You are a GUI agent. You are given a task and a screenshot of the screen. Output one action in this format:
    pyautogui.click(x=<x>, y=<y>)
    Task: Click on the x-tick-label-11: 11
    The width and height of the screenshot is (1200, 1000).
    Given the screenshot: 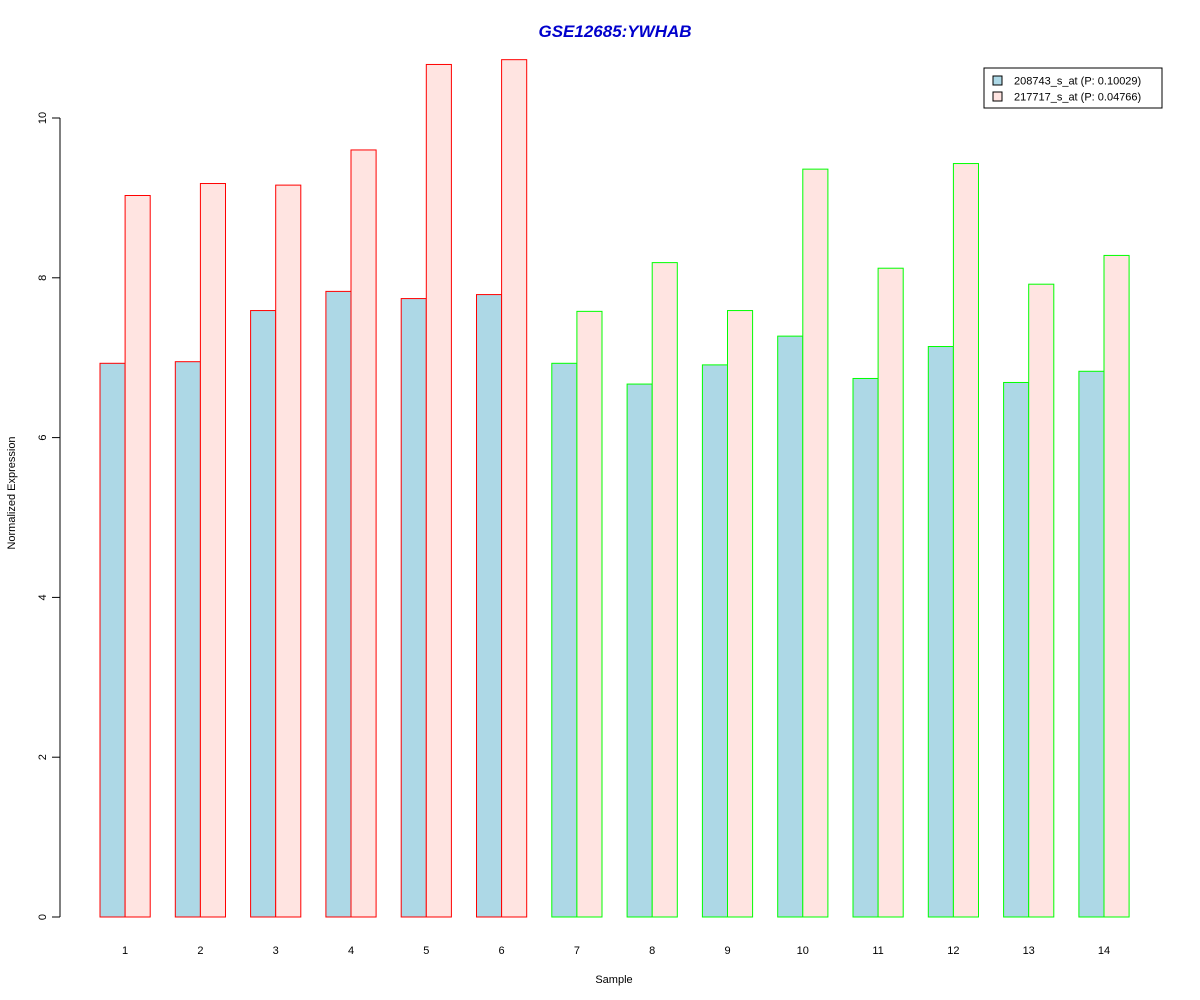 What is the action you would take?
    pyautogui.click(x=877, y=951)
    